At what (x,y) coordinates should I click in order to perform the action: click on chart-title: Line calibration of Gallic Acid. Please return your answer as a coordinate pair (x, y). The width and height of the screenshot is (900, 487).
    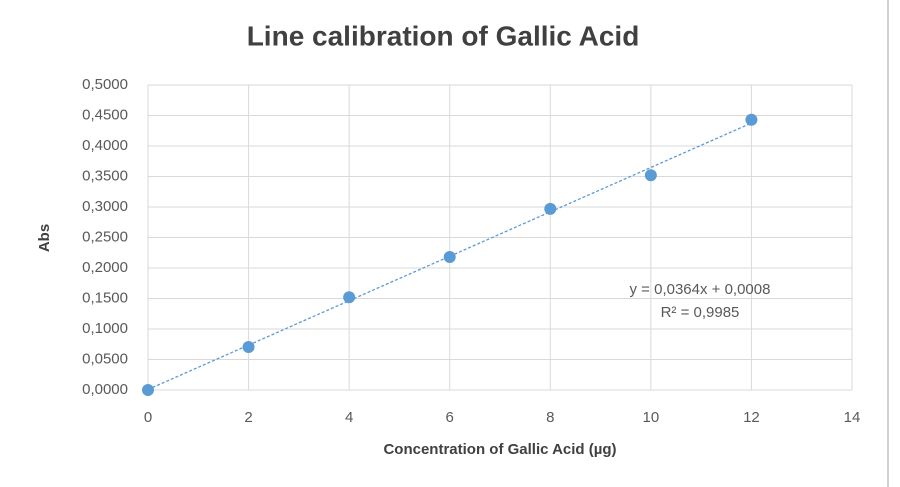
    Looking at the image, I should click on (443, 35).